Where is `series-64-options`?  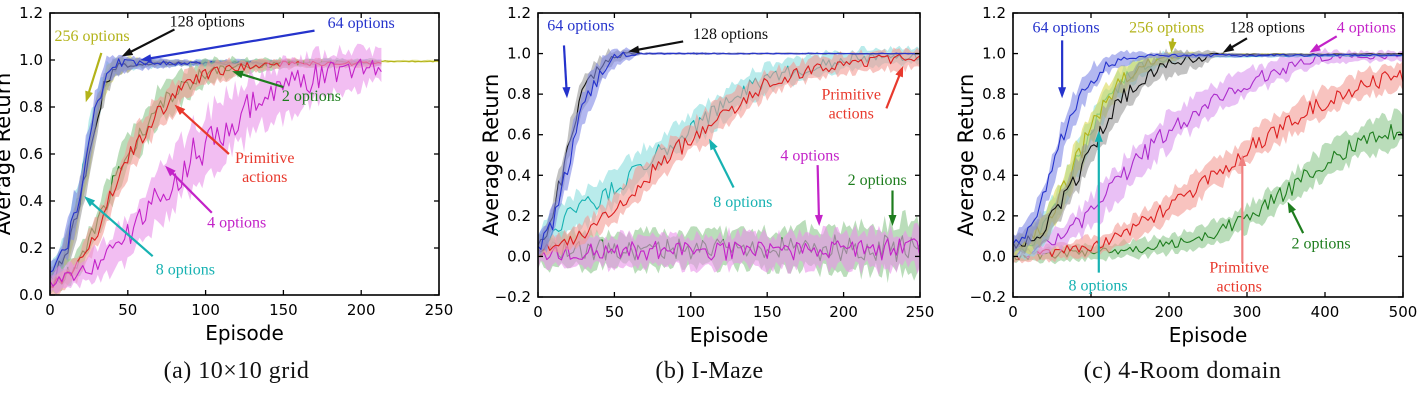
series-64-options is located at coordinates (729, 151).